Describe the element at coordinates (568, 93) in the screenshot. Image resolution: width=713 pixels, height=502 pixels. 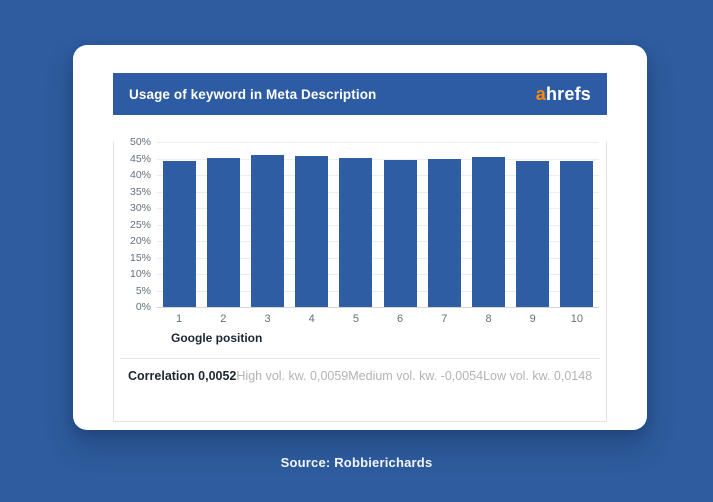
I see `ahrefs-logo-text: hrefs` at that location.